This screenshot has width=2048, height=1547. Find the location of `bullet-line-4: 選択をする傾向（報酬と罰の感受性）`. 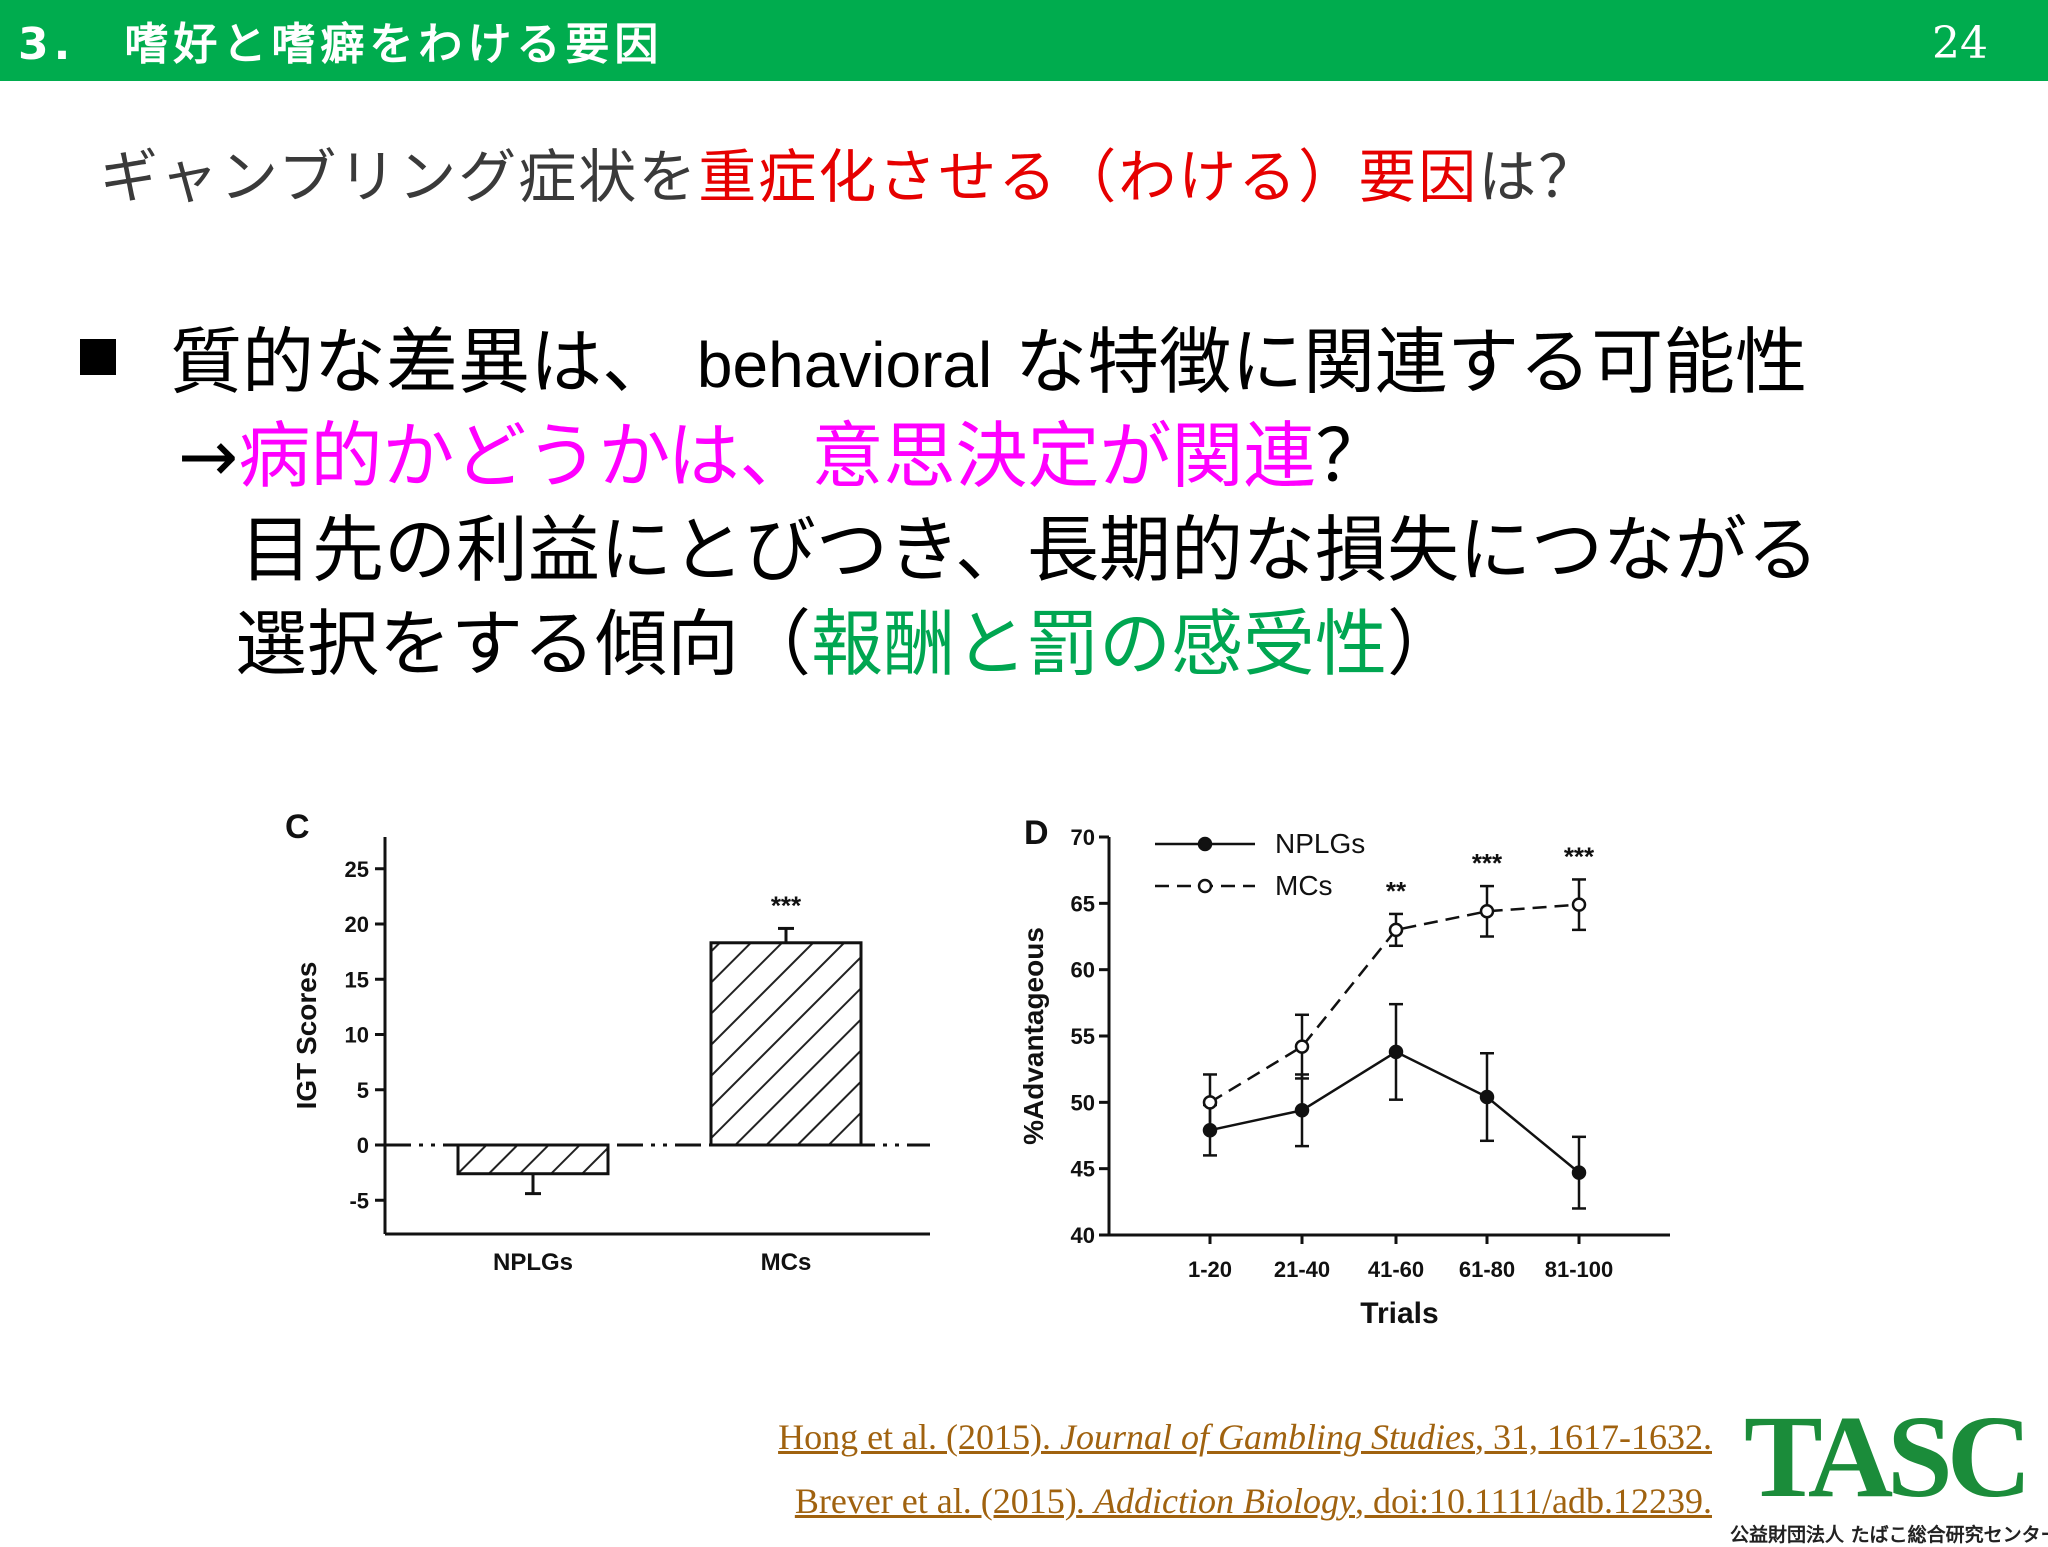

bullet-line-4: 選択をする傾向（報酬と罰の感受性） is located at coordinates (949, 644).